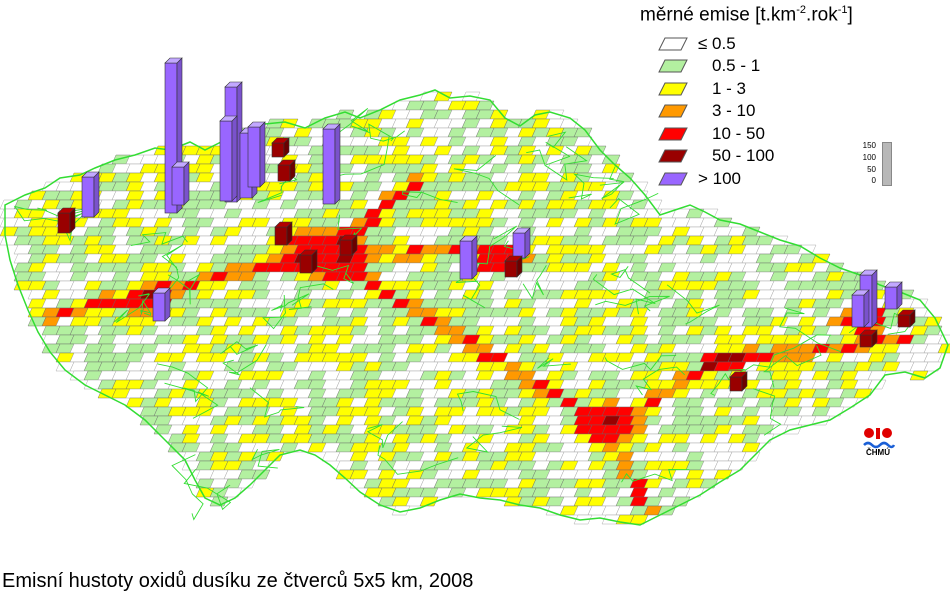 Image resolution: width=950 pixels, height=598 pixels. Describe the element at coordinates (734, 111) in the screenshot. I see `legend-label-4: 3 - 10` at that location.